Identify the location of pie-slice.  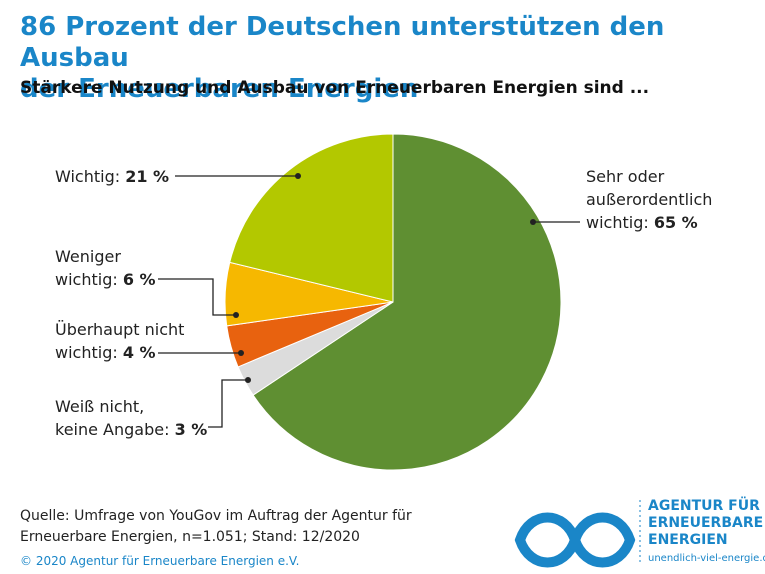
(311, 218).